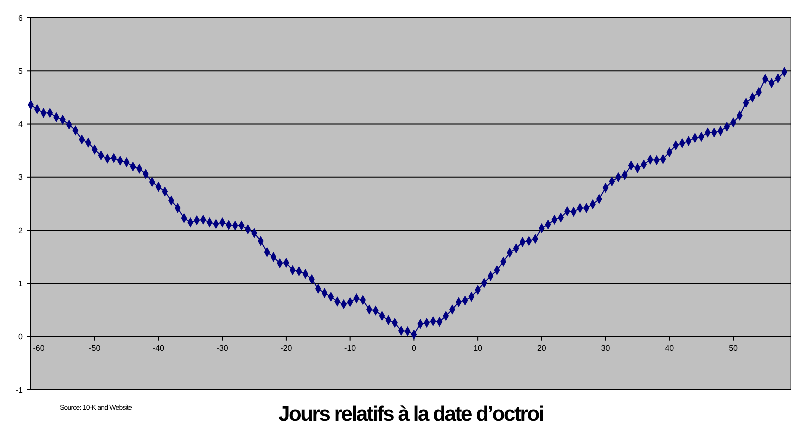  I want to click on x-tick-label: 0, so click(414, 348).